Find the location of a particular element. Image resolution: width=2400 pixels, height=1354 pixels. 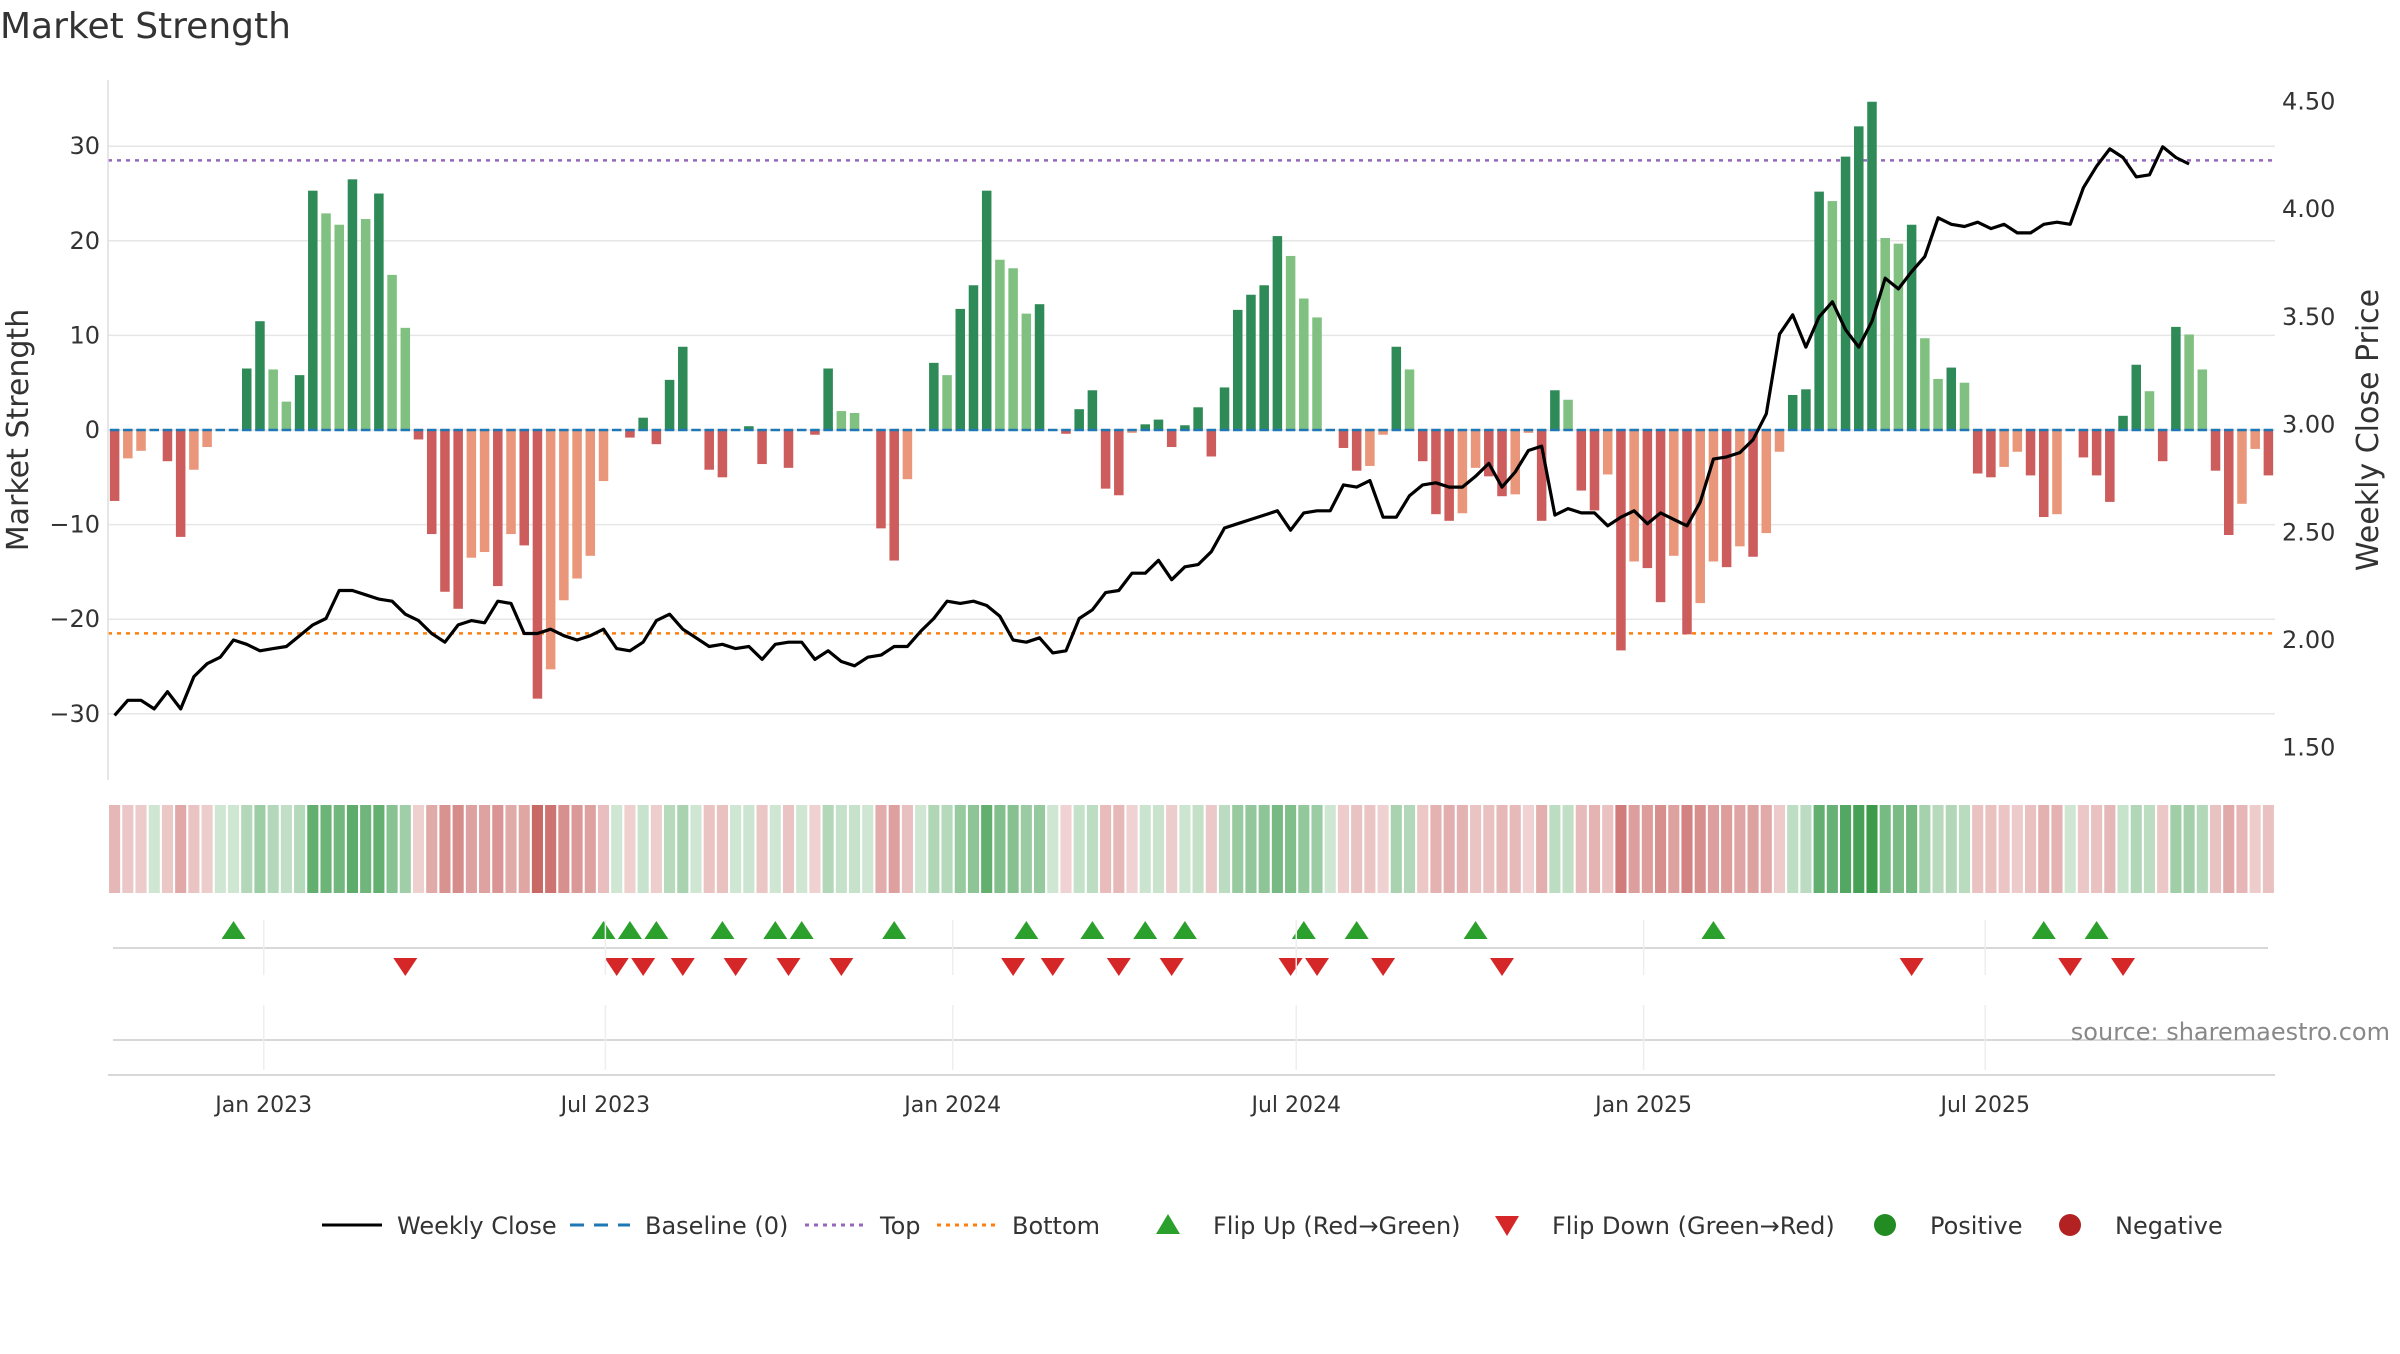

x-tick-label: Jul 2024 is located at coordinates (1295, 1105).